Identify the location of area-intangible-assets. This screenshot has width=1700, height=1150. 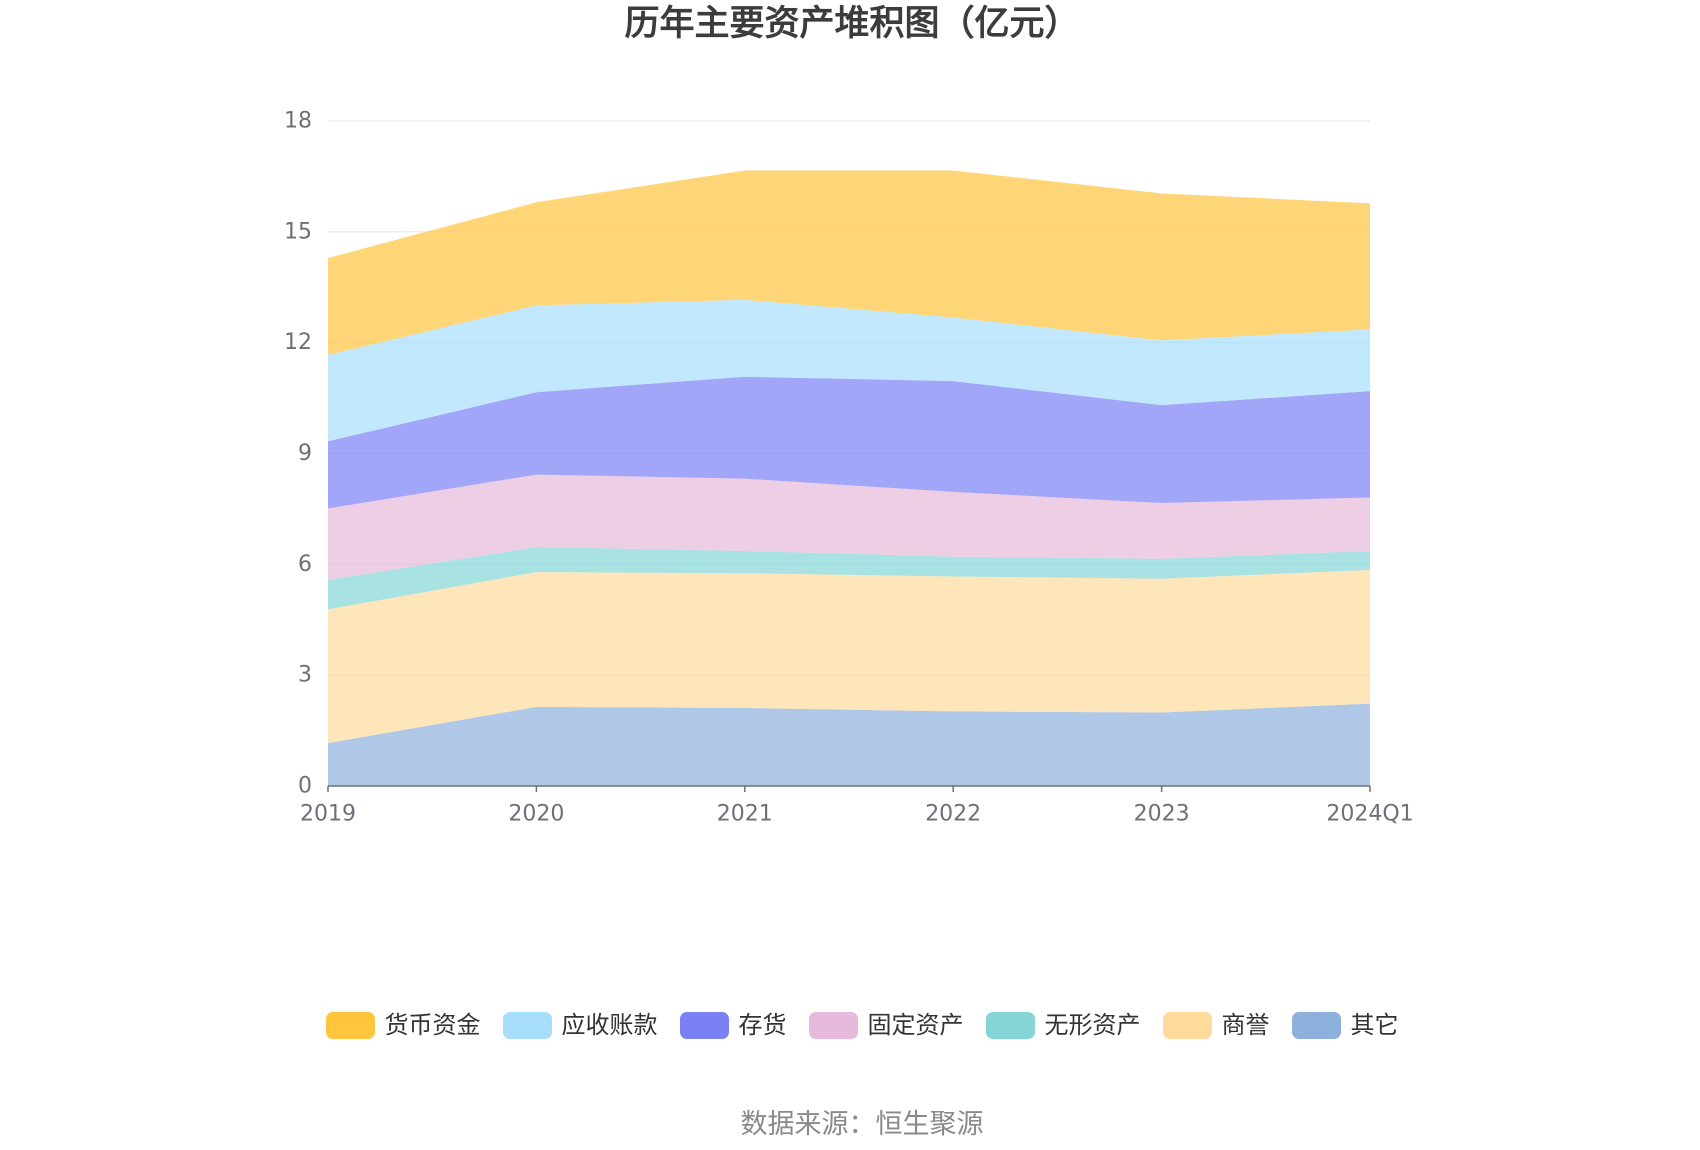
(849, 578).